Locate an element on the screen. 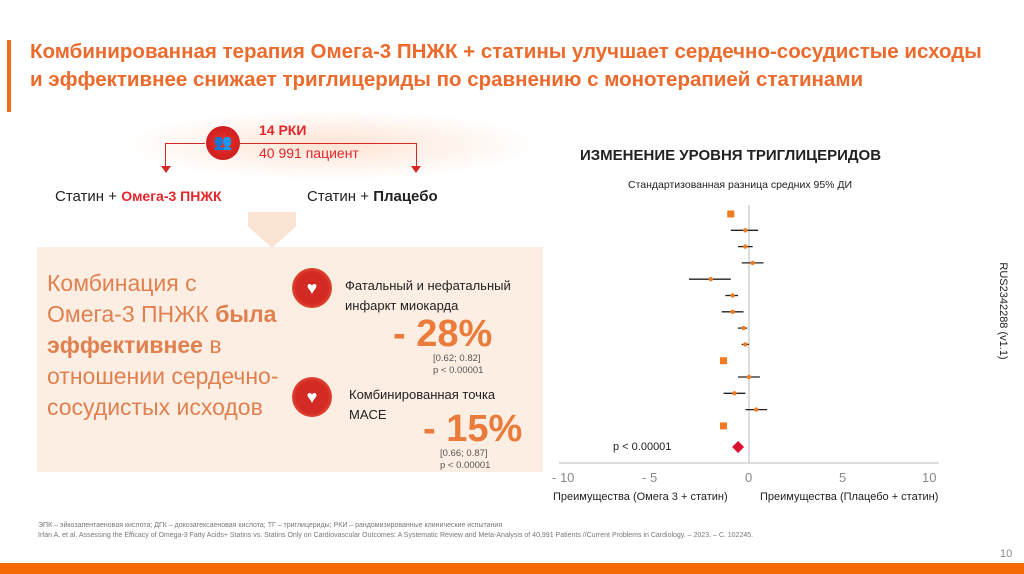  heart-alert-icon: ♥ is located at coordinates (312, 288).